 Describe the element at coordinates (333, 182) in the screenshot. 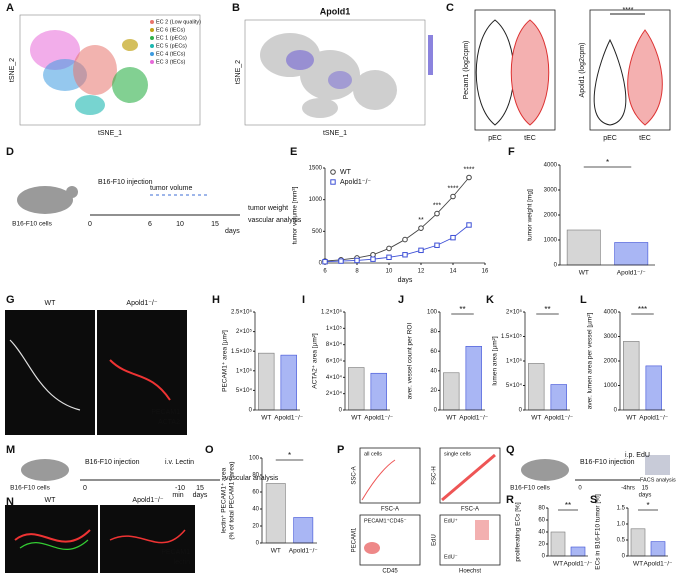

I see `legend-marker` at that location.